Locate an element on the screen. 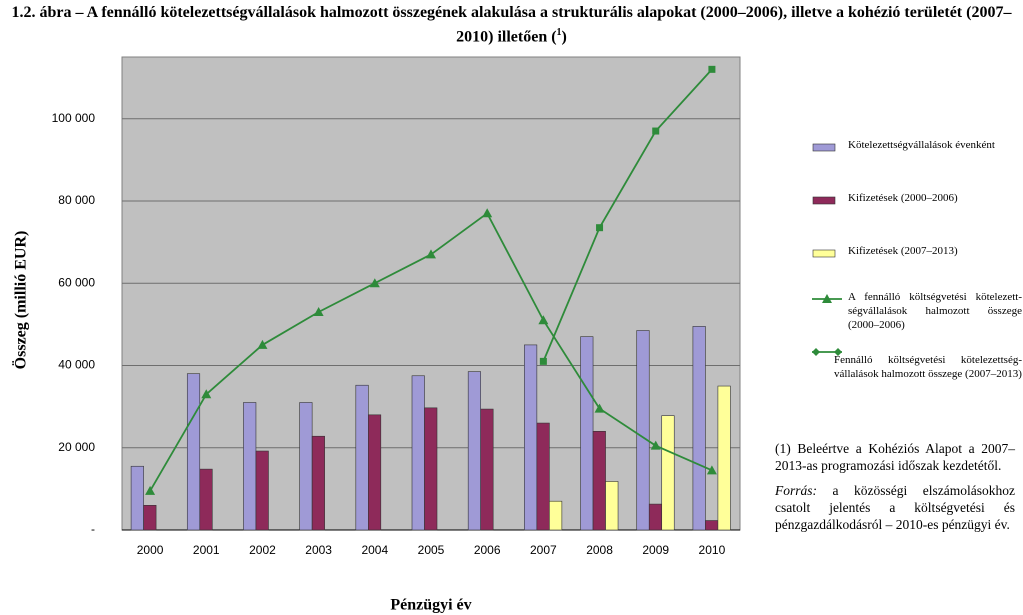 This screenshot has height=615, width=1023. y-tick-label: 40 000 is located at coordinates (76, 365).